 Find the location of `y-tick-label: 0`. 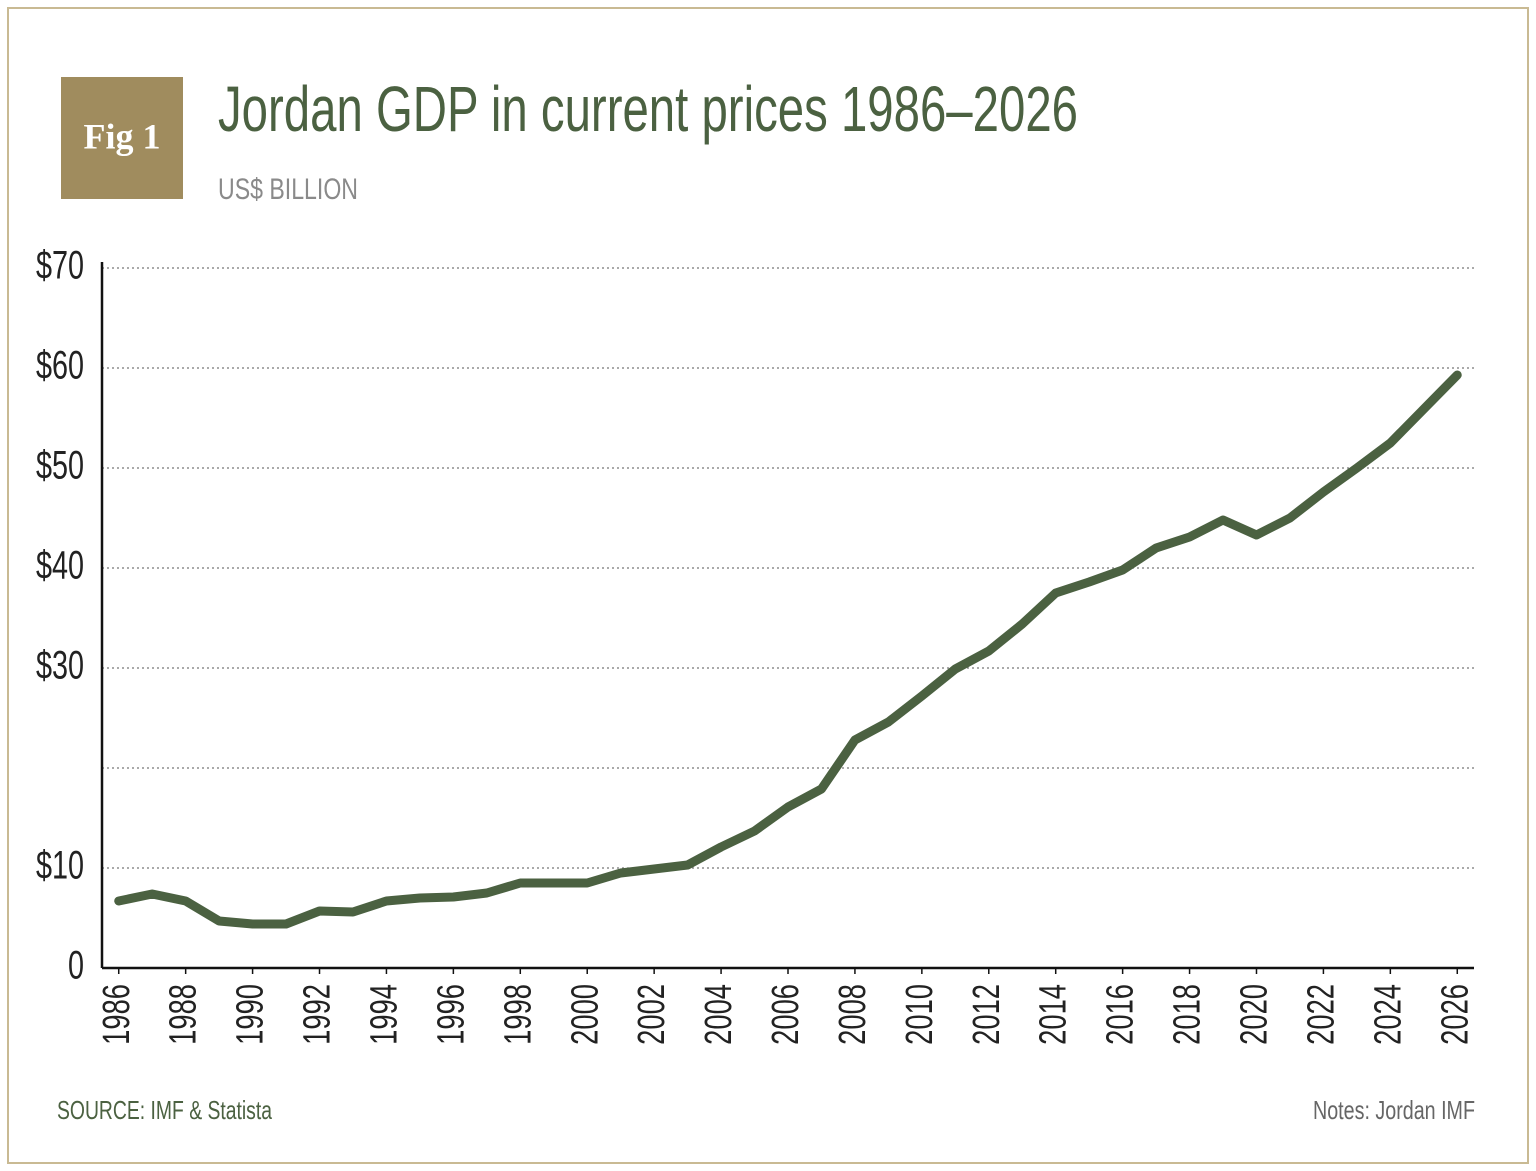

y-tick-label: 0 is located at coordinates (76, 965).